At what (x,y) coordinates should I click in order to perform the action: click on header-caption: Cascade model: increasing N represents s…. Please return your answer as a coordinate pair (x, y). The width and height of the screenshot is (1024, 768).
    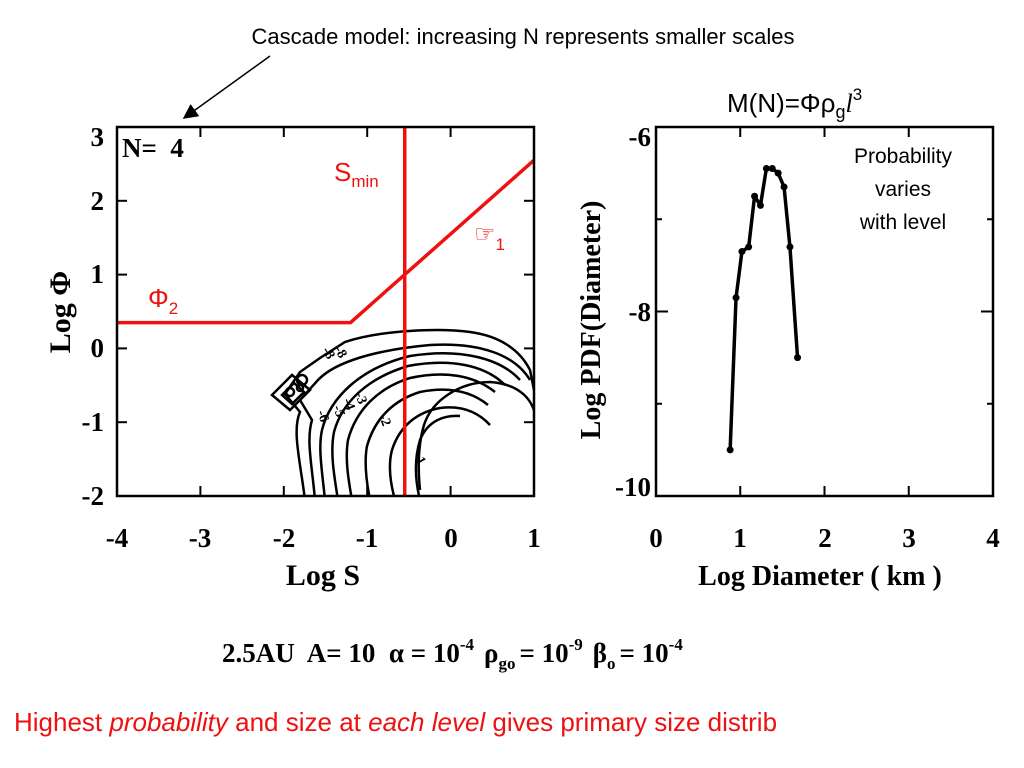
    Looking at the image, I should click on (523, 36).